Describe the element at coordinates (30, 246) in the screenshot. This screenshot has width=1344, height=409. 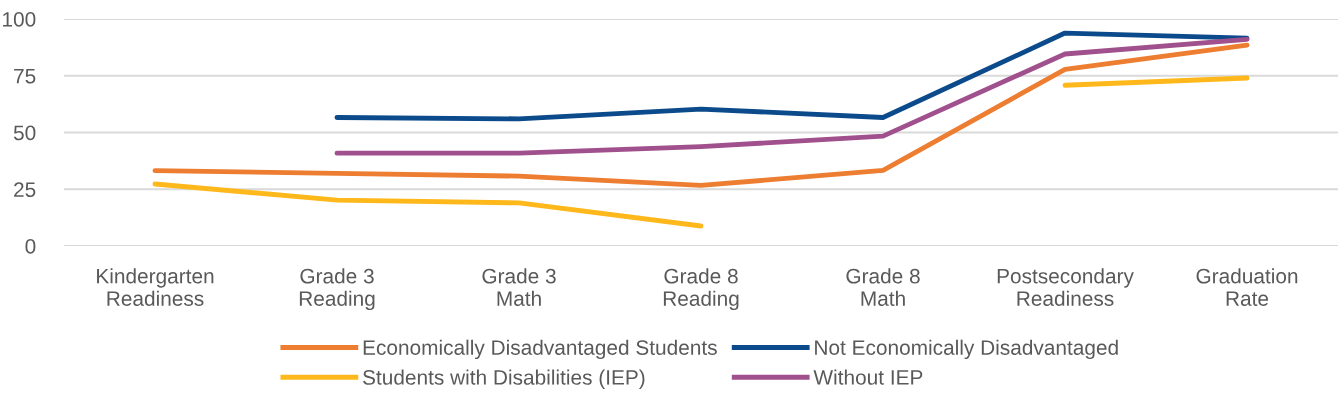
I see `y-tick-label: 0` at that location.